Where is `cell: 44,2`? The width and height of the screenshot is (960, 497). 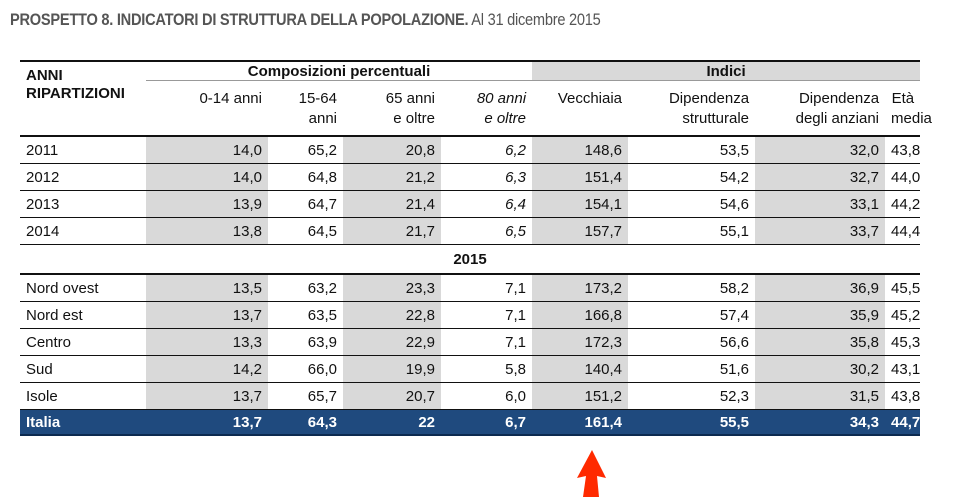 cell: 44,2 is located at coordinates (902, 204).